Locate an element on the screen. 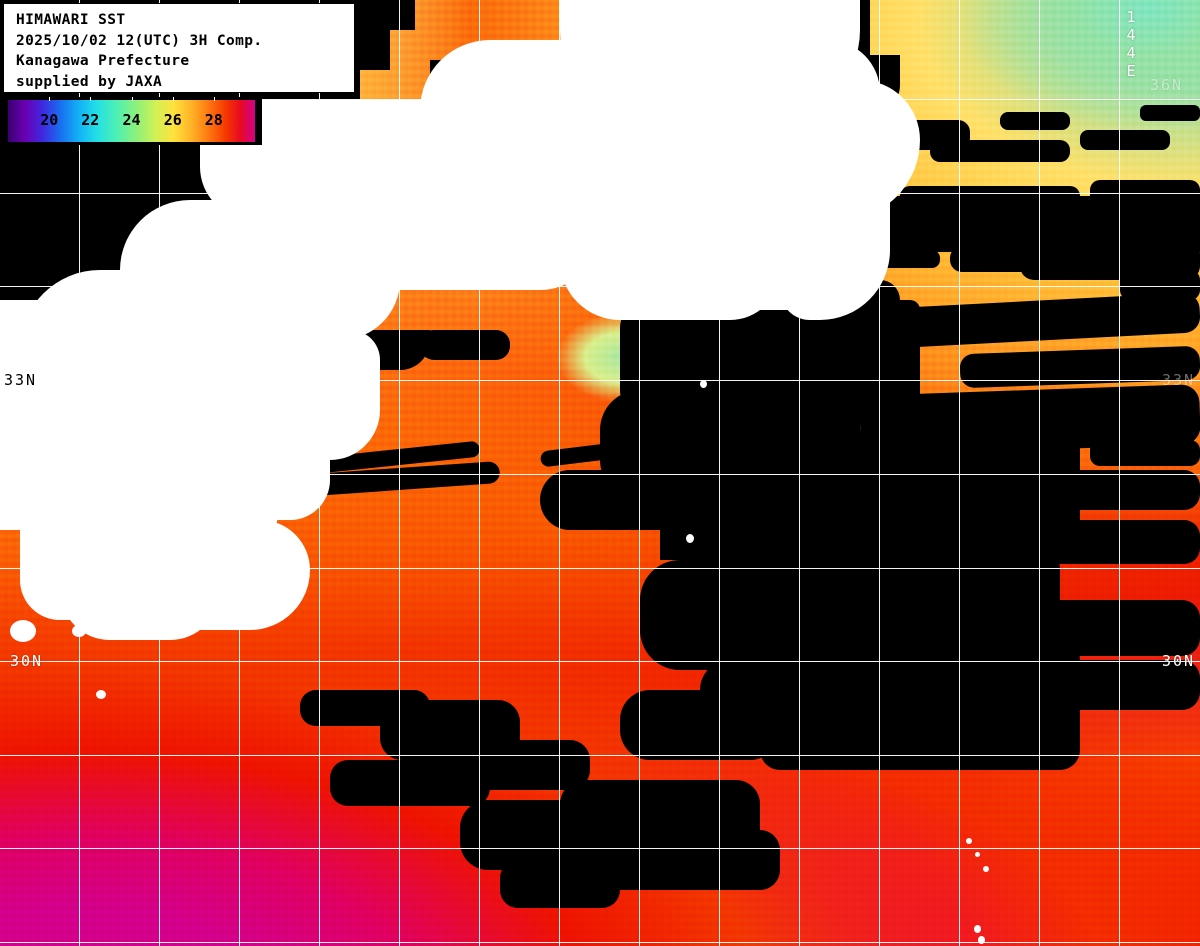 The height and width of the screenshot is (946, 1200). info-line-title: HIMAWARI SST is located at coordinates (71, 20).